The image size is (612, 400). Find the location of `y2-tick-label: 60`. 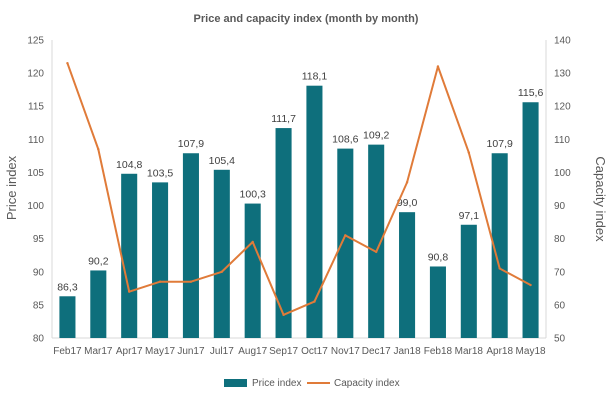

y2-tick-label: 60 is located at coordinates (560, 305).